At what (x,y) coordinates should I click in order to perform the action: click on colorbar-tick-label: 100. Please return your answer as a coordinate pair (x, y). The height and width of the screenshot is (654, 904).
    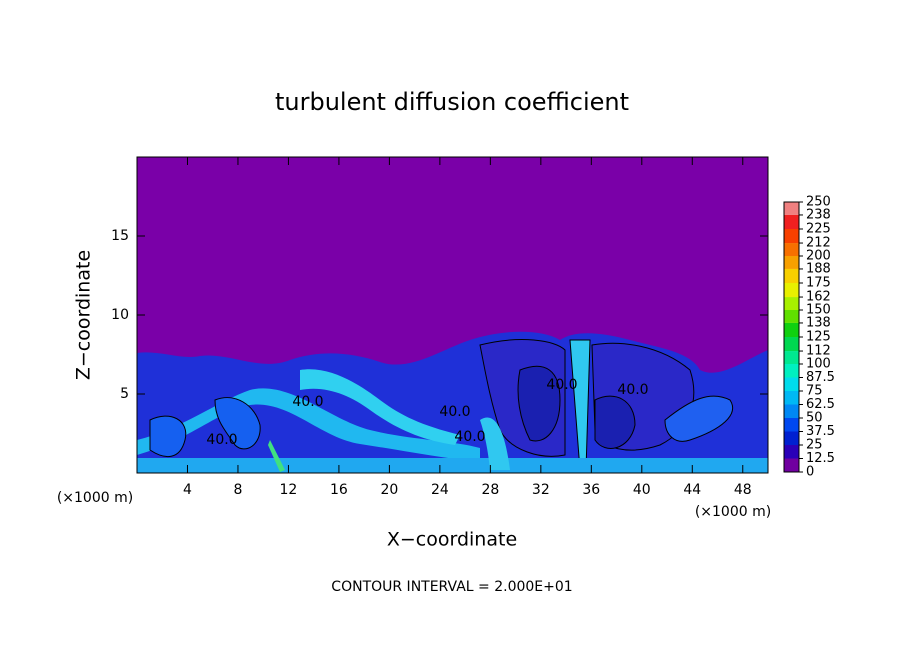
    Looking at the image, I should click on (818, 364).